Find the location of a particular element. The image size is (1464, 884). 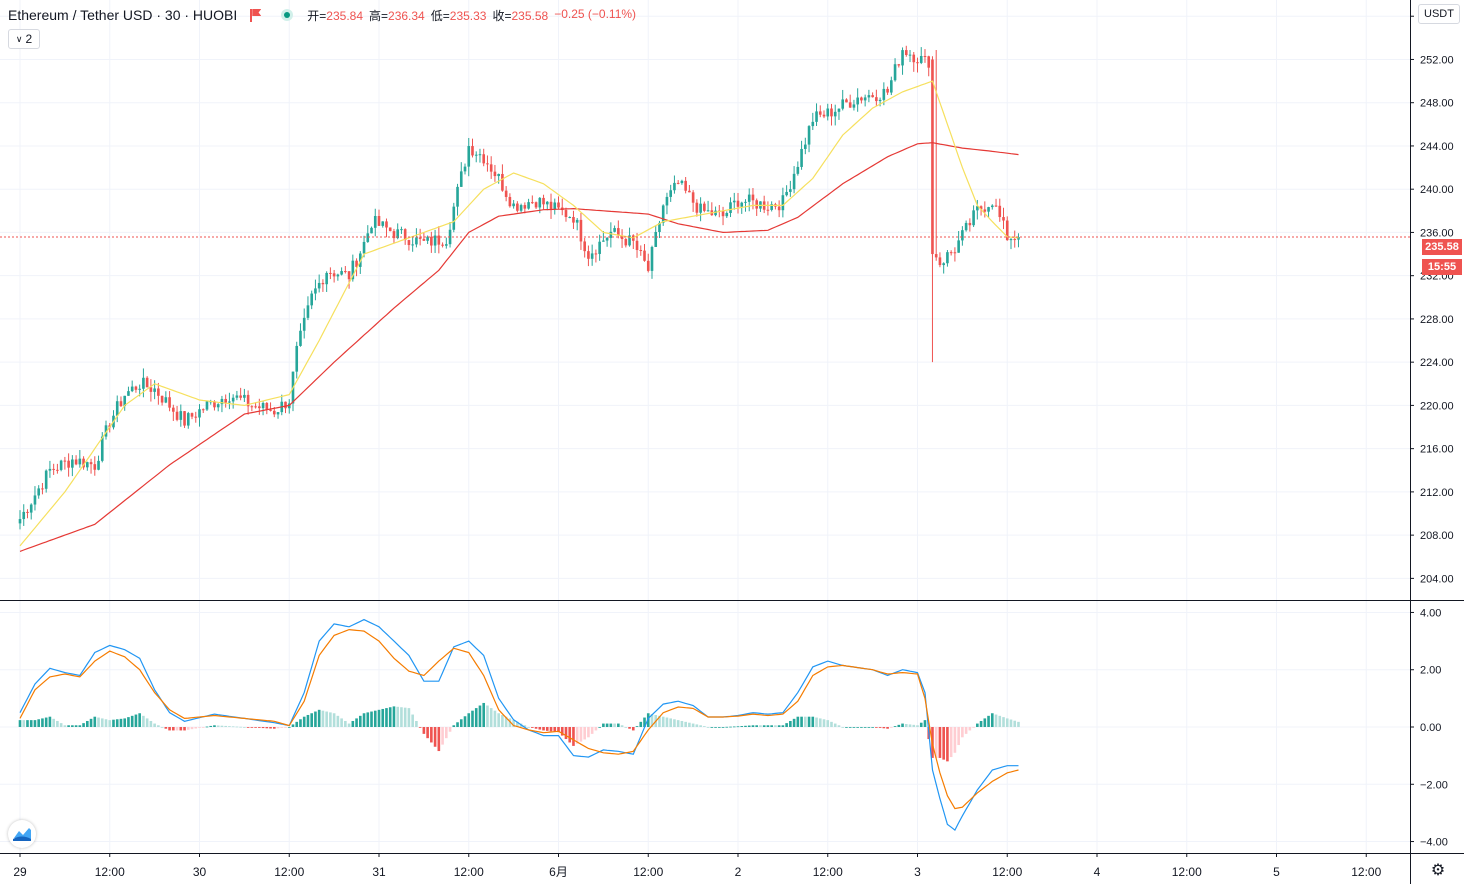

legend-toggle-button: ∨ 2 is located at coordinates (24, 39).